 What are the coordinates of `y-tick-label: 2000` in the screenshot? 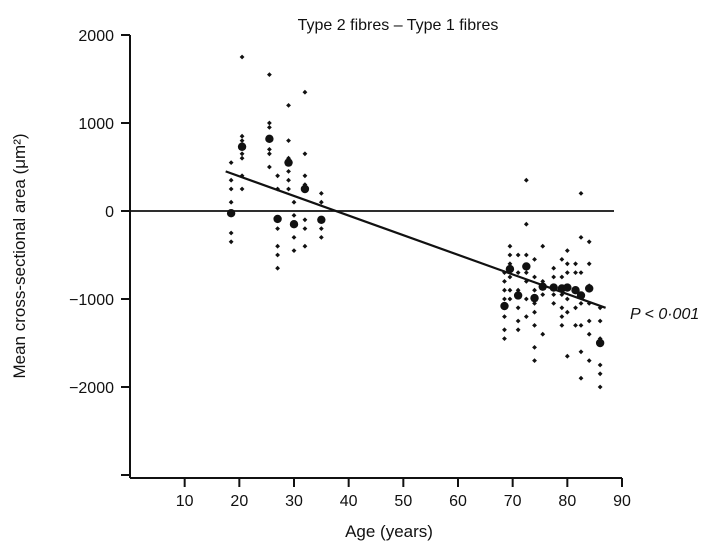 It's located at (96, 36).